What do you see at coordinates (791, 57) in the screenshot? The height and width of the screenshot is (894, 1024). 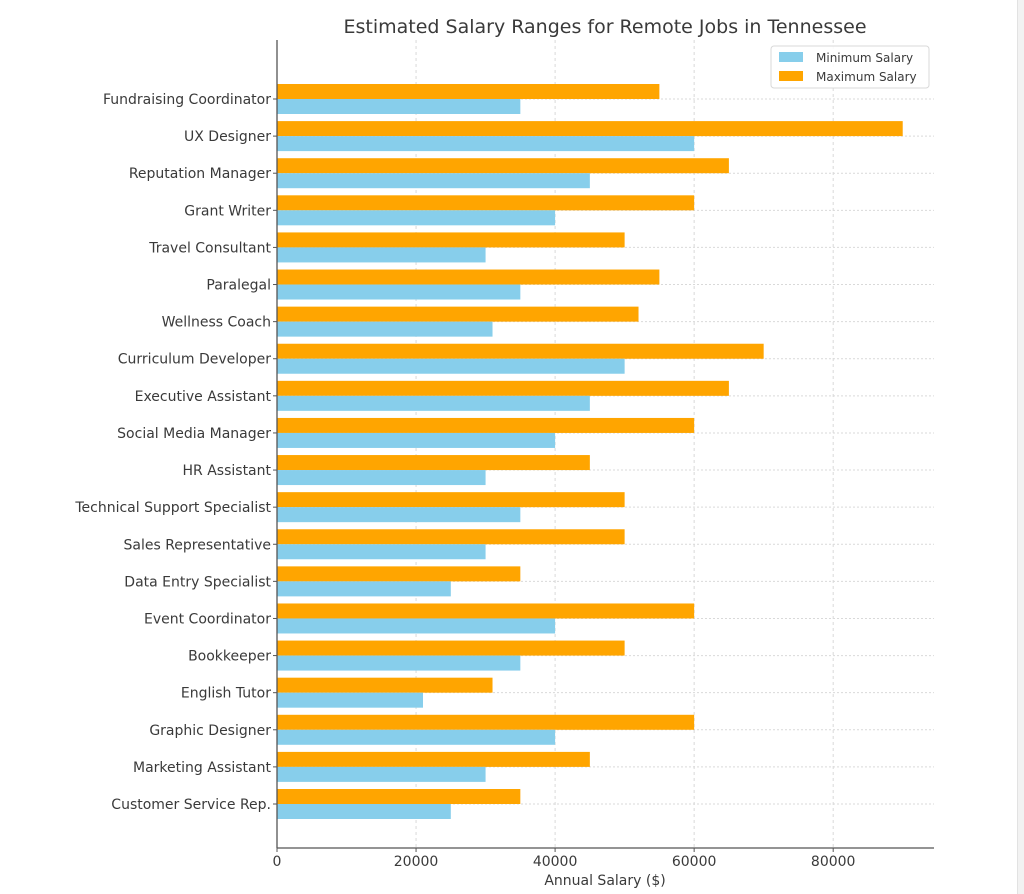 I see `legend-swatch-minimum` at bounding box center [791, 57].